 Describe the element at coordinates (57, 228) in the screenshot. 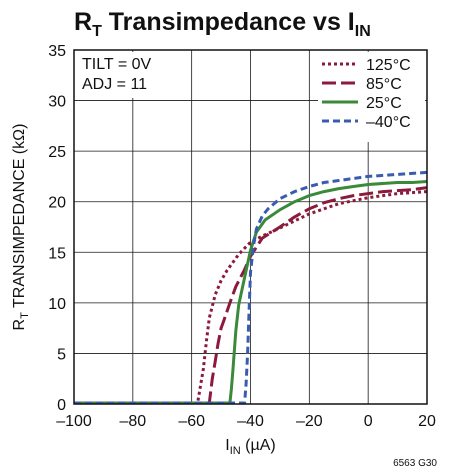

I see `y-tick-labels: 0 5 10 15 20 25 30 35` at that location.